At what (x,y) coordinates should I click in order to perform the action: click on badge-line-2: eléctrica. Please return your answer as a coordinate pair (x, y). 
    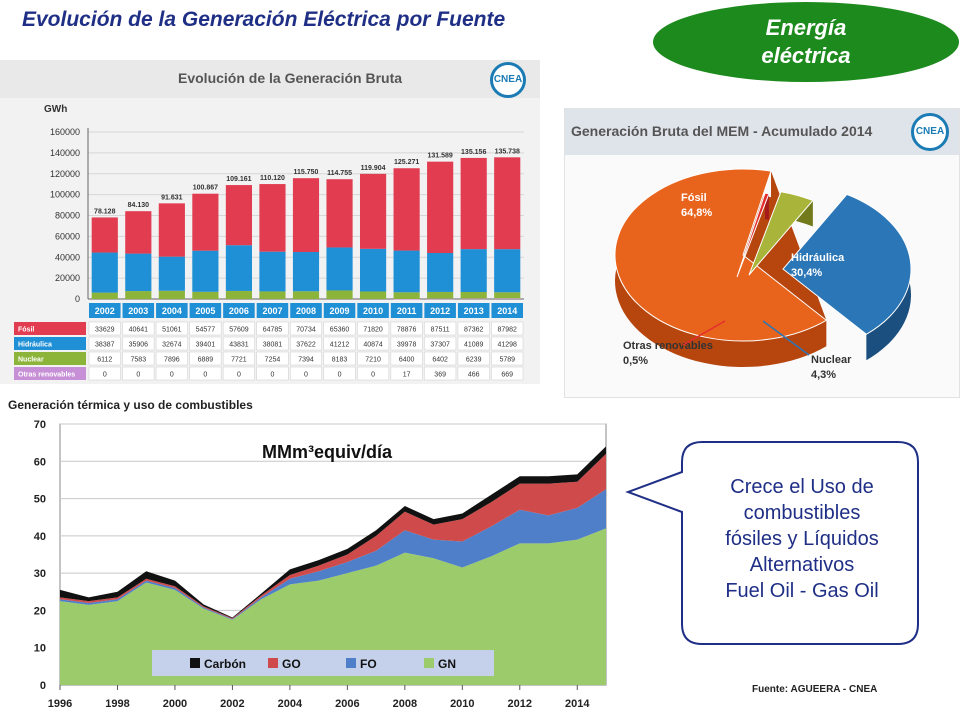
    Looking at the image, I should click on (806, 55).